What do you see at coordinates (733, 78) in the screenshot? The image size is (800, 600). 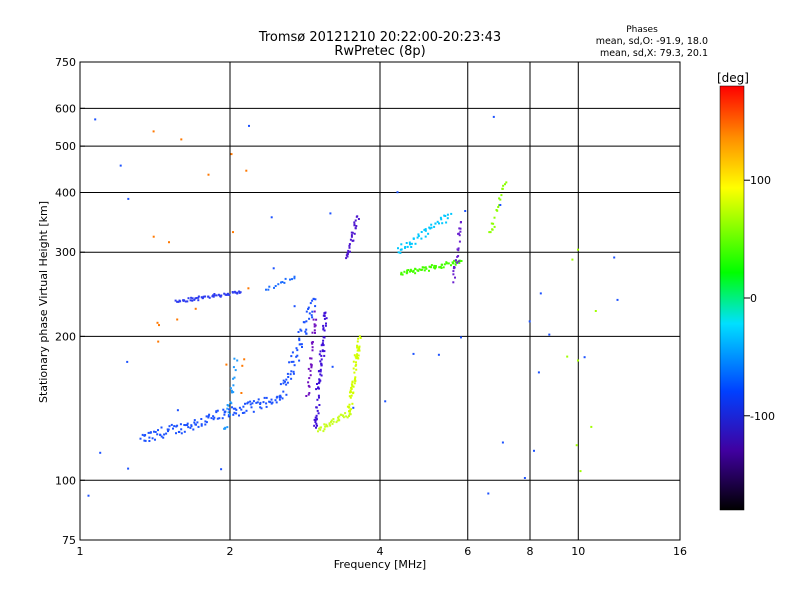 I see `colorbar-label: [deg]` at bounding box center [733, 78].